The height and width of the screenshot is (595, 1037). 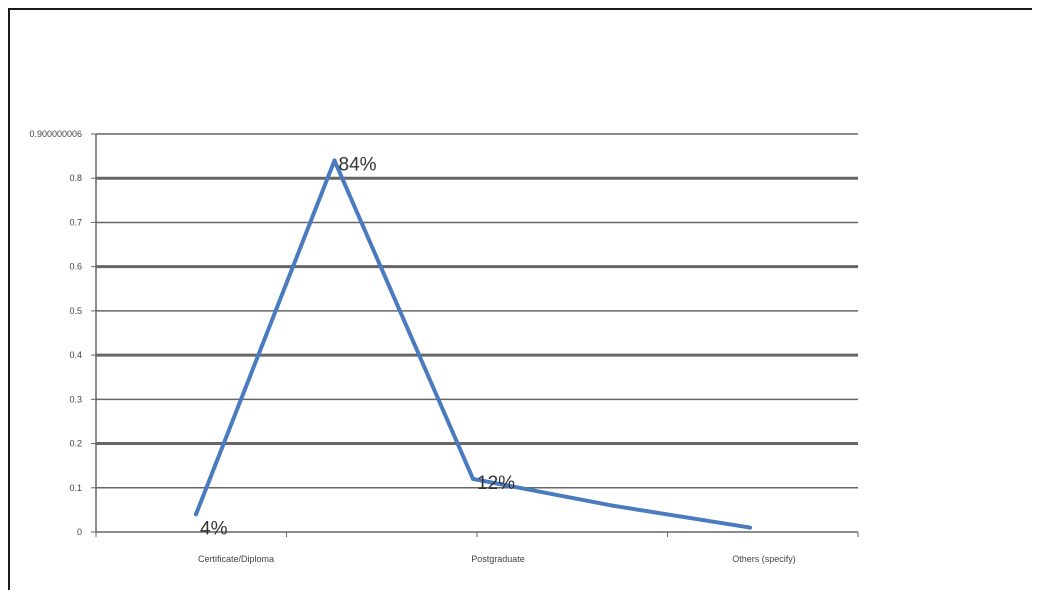 What do you see at coordinates (75, 178) in the screenshot?
I see `y-tick-label: 0.8` at bounding box center [75, 178].